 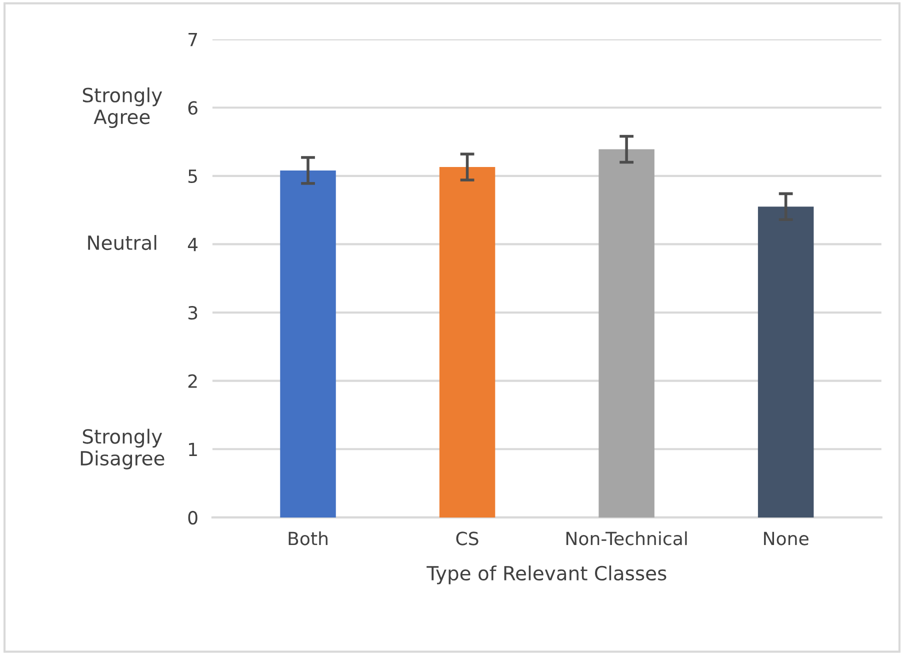 I want to click on x-tick-label: CS, so click(x=467, y=539).